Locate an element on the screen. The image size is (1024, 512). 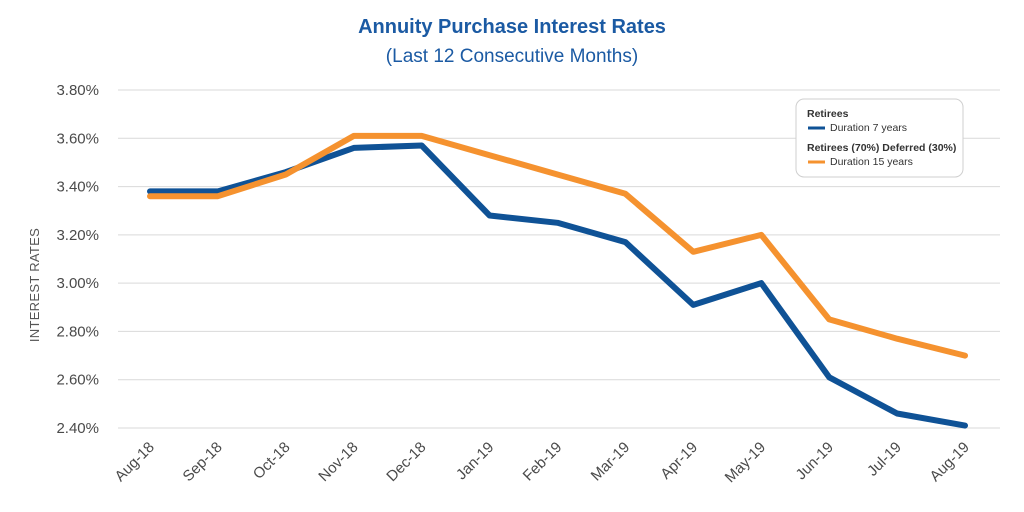
y-axis-ticks: 2.40% 2.60% 2.80% 3.00% 3.20% 3.40% 3.60% 3.80% is located at coordinates (77, 259).